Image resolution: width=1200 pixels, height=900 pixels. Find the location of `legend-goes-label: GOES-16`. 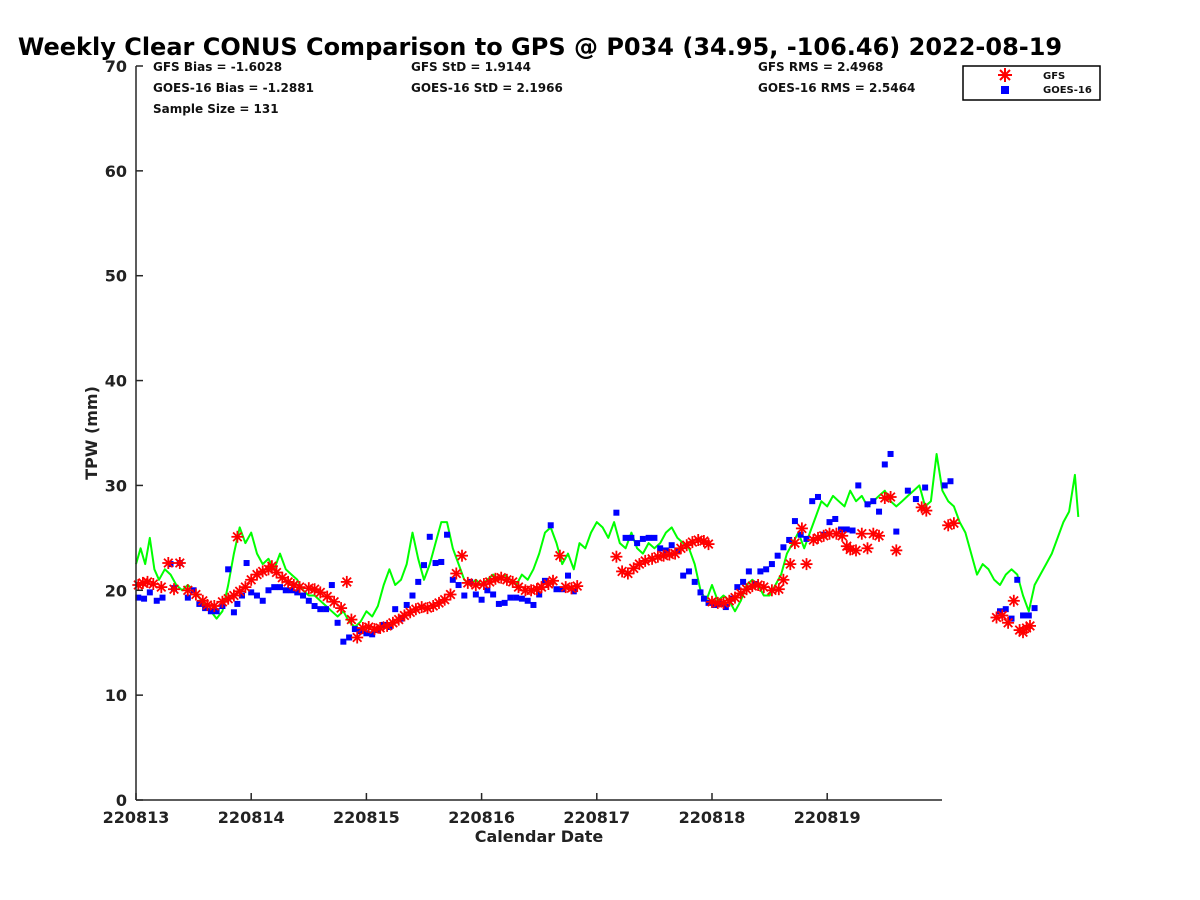

legend-goes-label: GOES-16 is located at coordinates (1067, 90).